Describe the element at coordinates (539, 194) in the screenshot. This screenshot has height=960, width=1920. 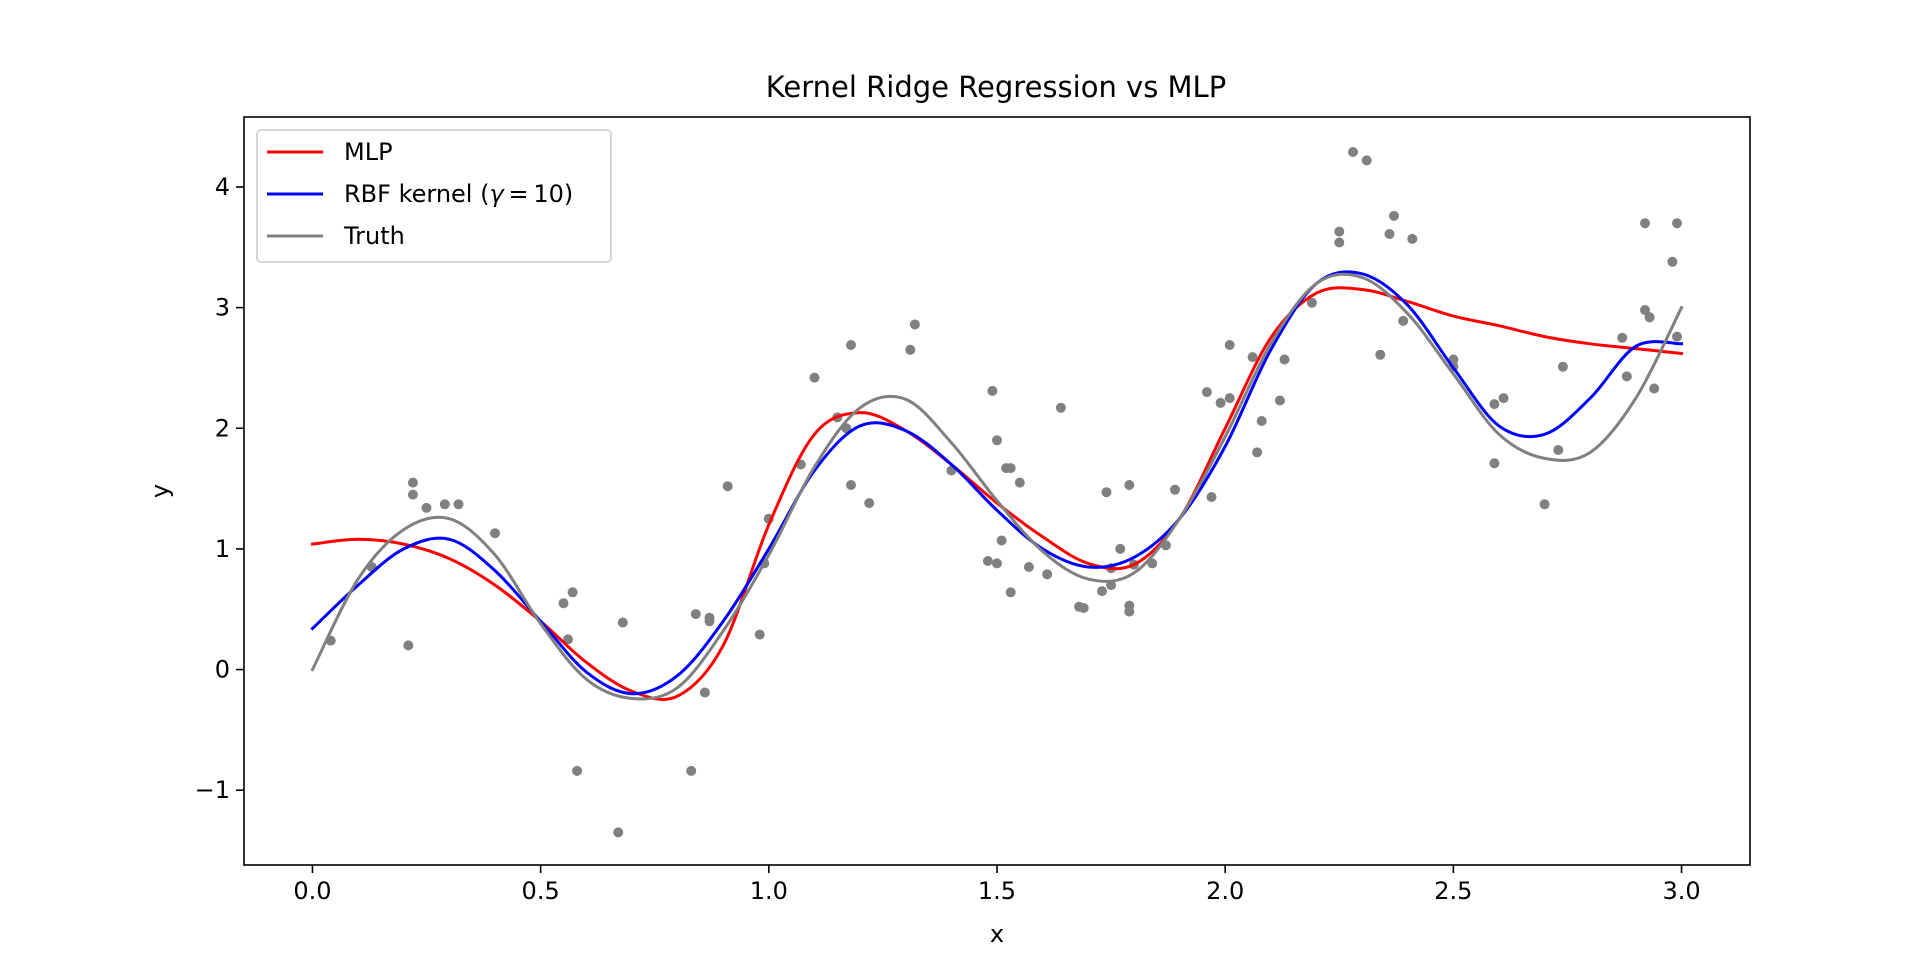
I see `legend-label-rbf-suffix: = 10)` at that location.